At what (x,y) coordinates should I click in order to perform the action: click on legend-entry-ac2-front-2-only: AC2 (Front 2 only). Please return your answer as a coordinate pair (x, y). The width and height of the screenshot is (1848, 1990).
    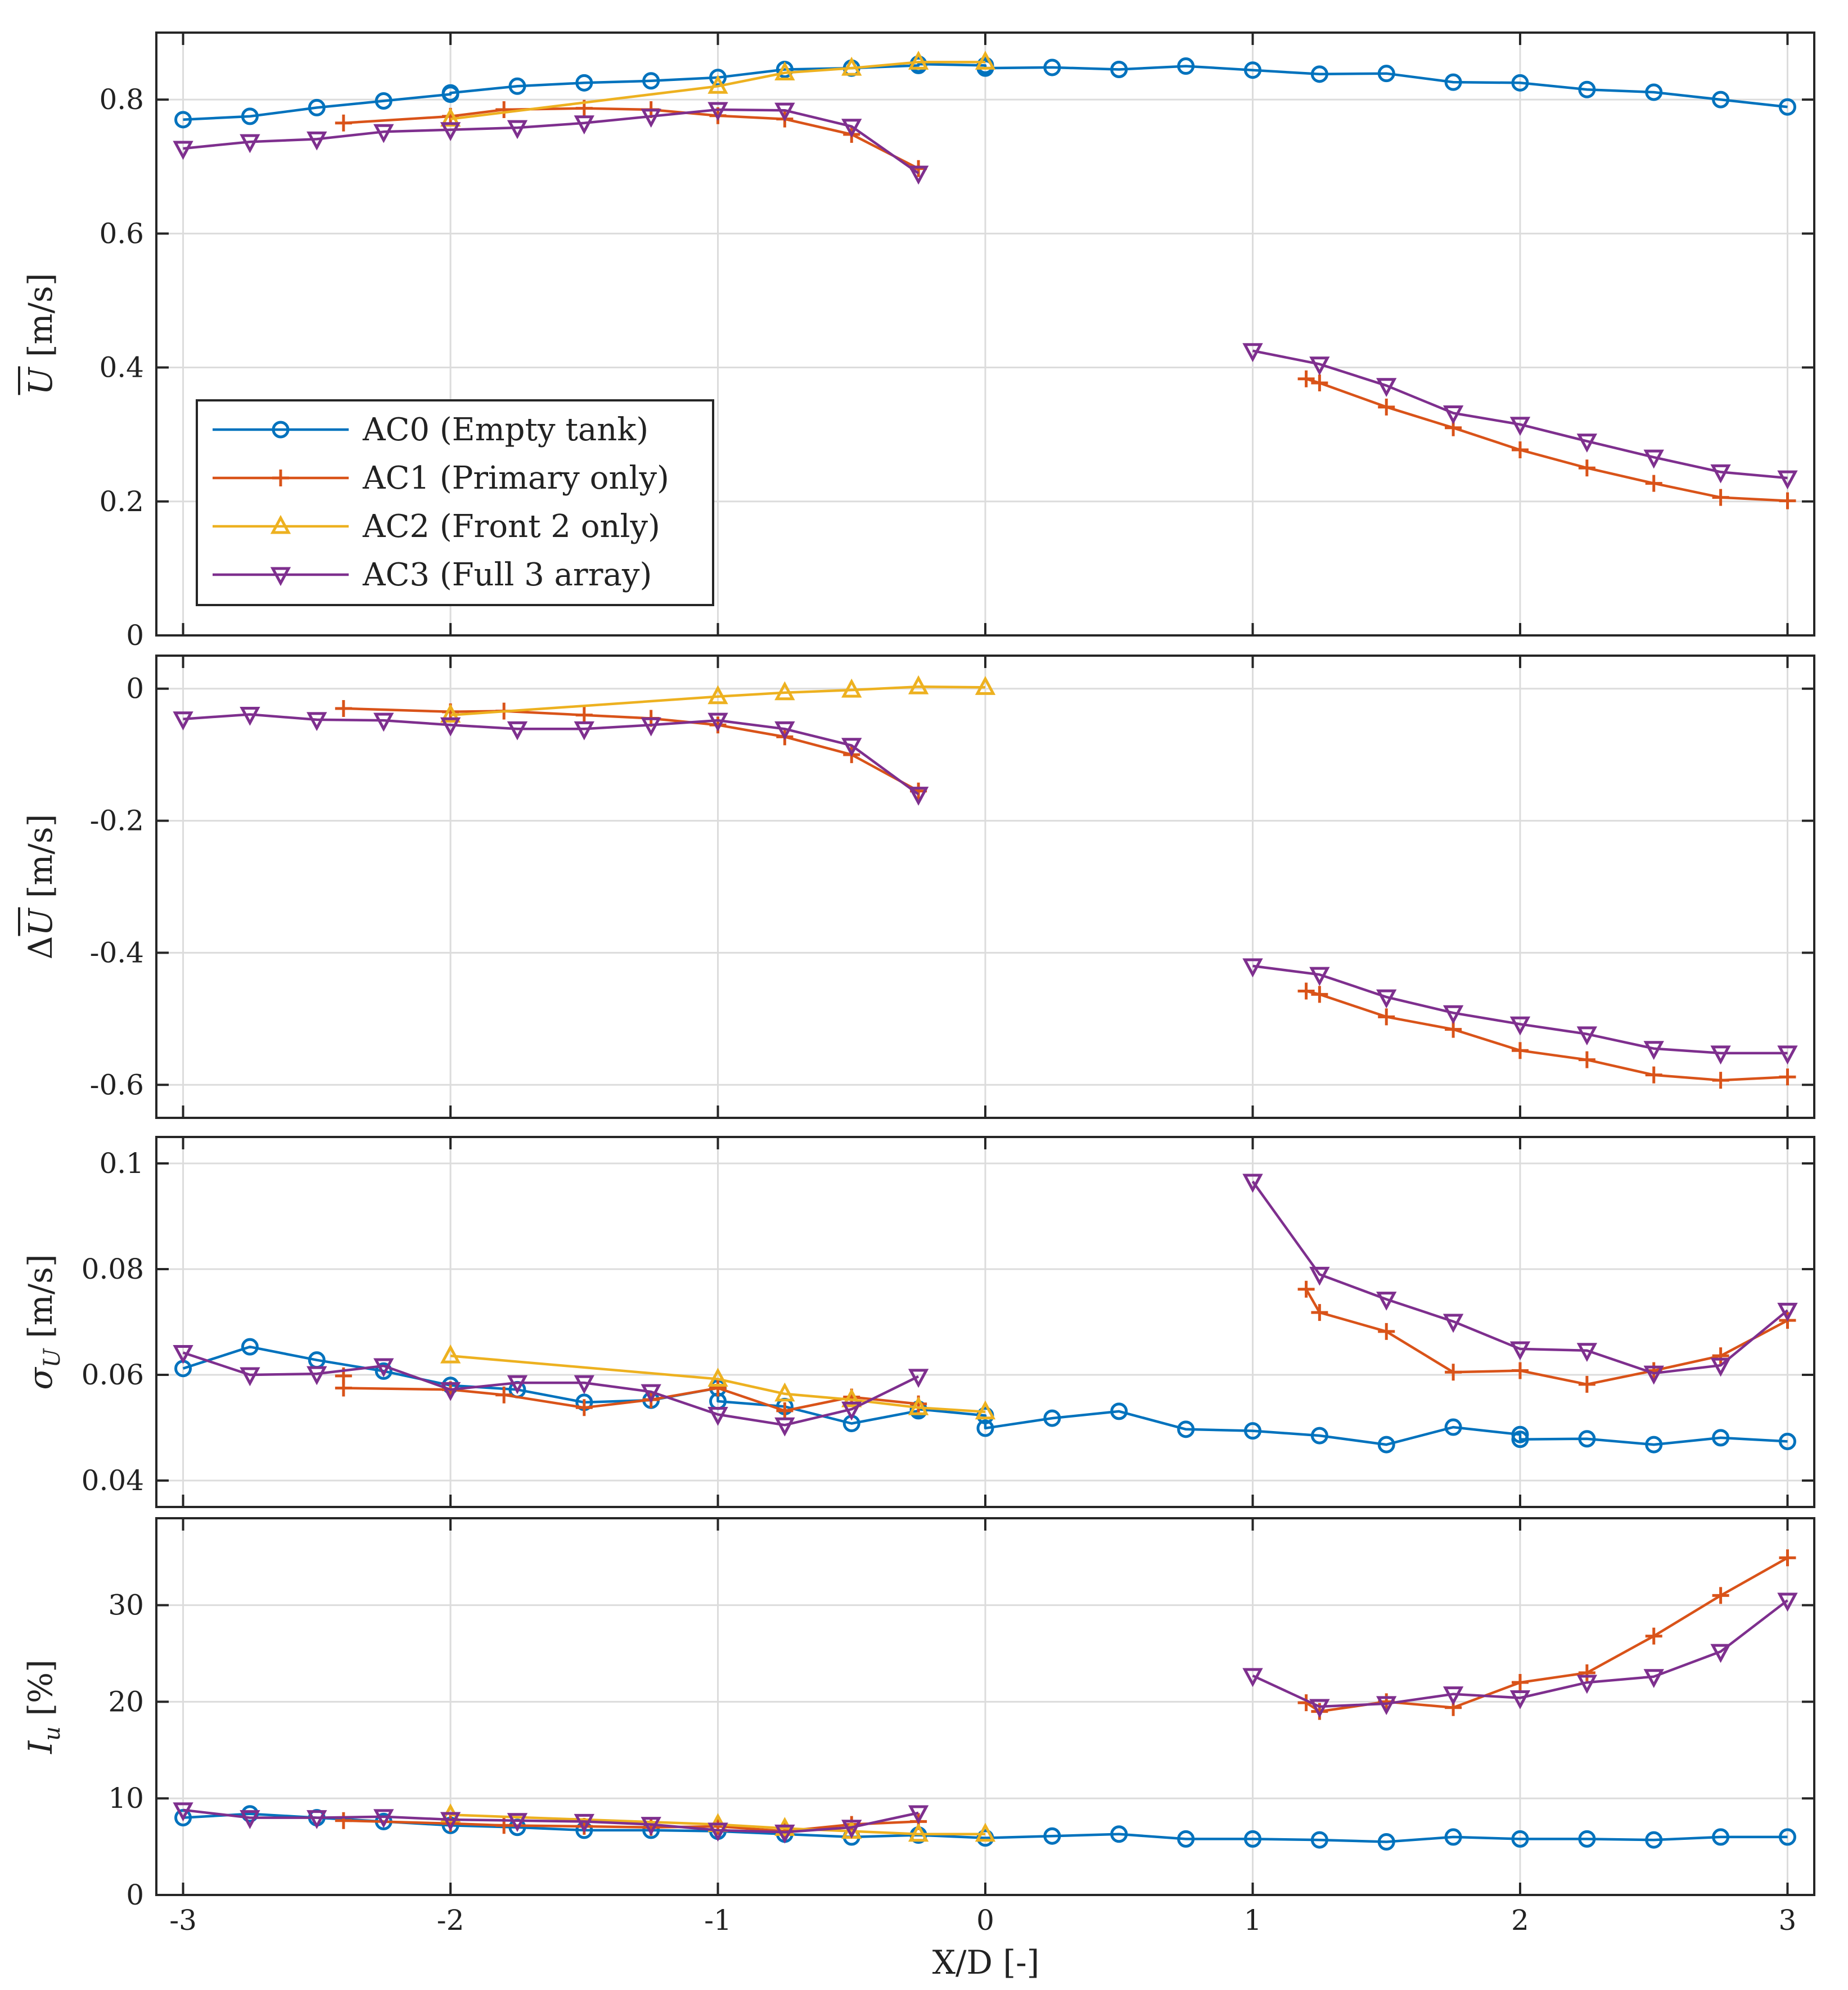
    Looking at the image, I should click on (436, 526).